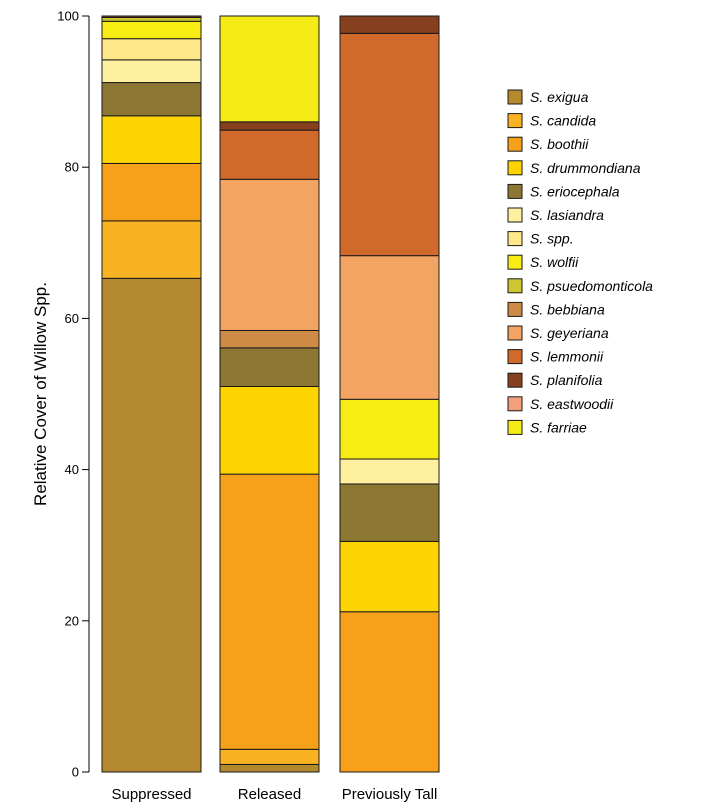 The width and height of the screenshot is (701, 807). What do you see at coordinates (567, 309) in the screenshot?
I see `legend-label: S. bebbiana` at bounding box center [567, 309].